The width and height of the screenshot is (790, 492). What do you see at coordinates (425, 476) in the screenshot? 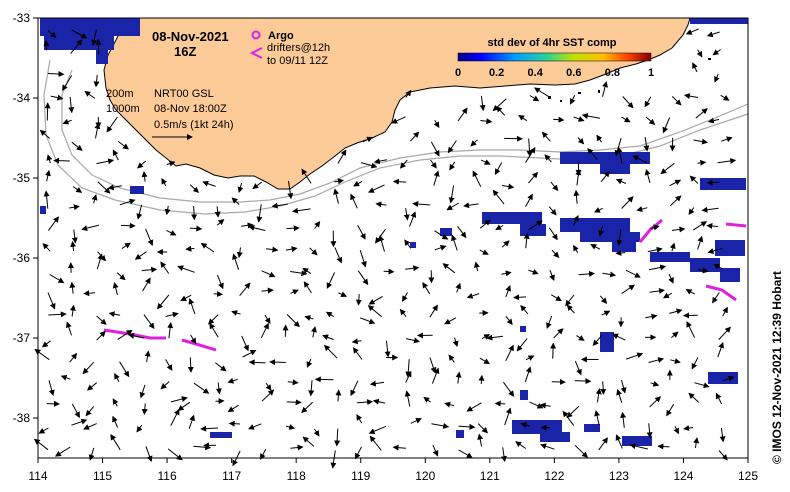
I see `x-tick-label: 120` at bounding box center [425, 476].